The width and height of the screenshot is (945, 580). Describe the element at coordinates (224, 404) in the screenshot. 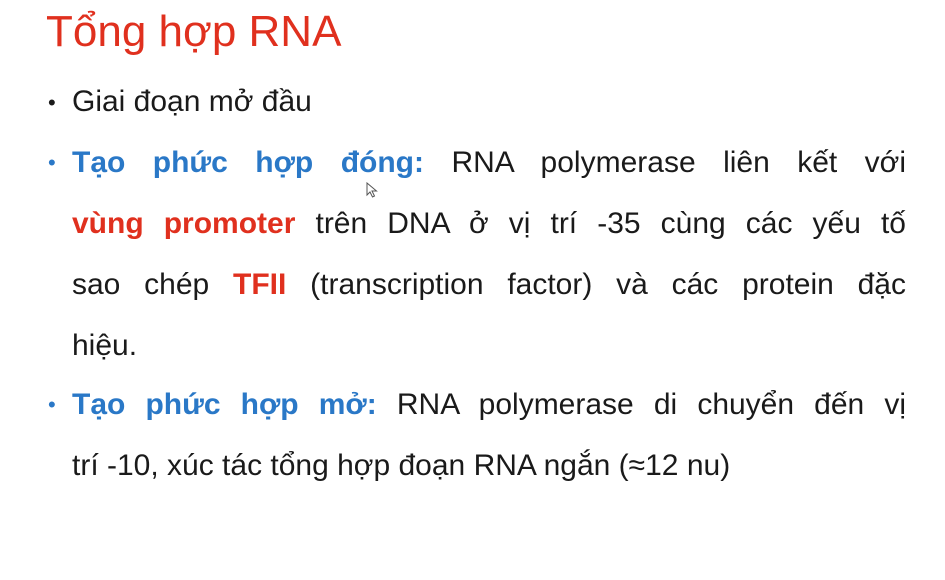

I see `open-complex-label: Tạo phức hợp mở:` at that location.